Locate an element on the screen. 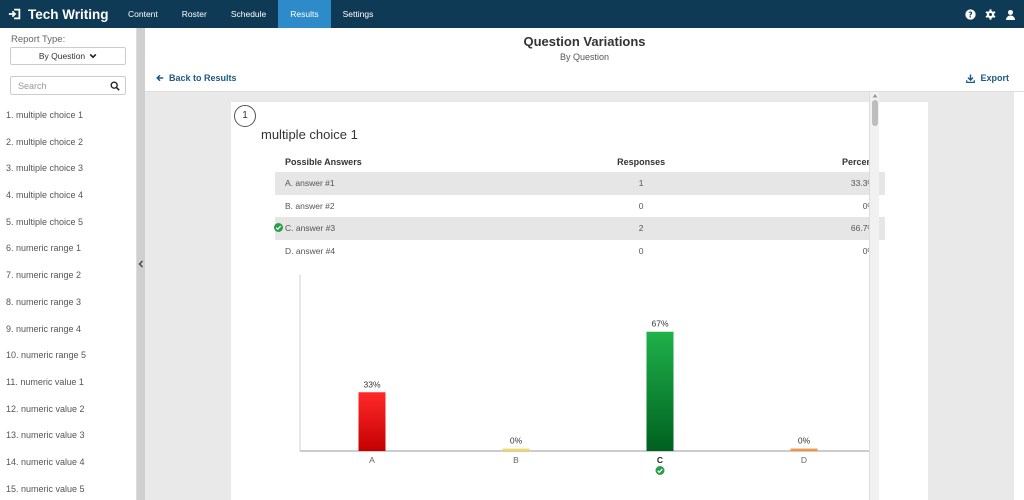 Image resolution: width=1024 pixels, height=500 pixels. main-nav: Content Roster Schedule Results Settings is located at coordinates (250, 14).